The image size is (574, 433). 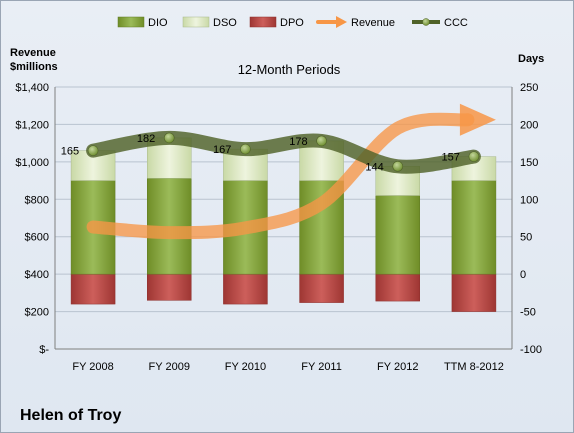 What do you see at coordinates (397, 367) in the screenshot?
I see `x-tick-label: FY 2012` at bounding box center [397, 367].